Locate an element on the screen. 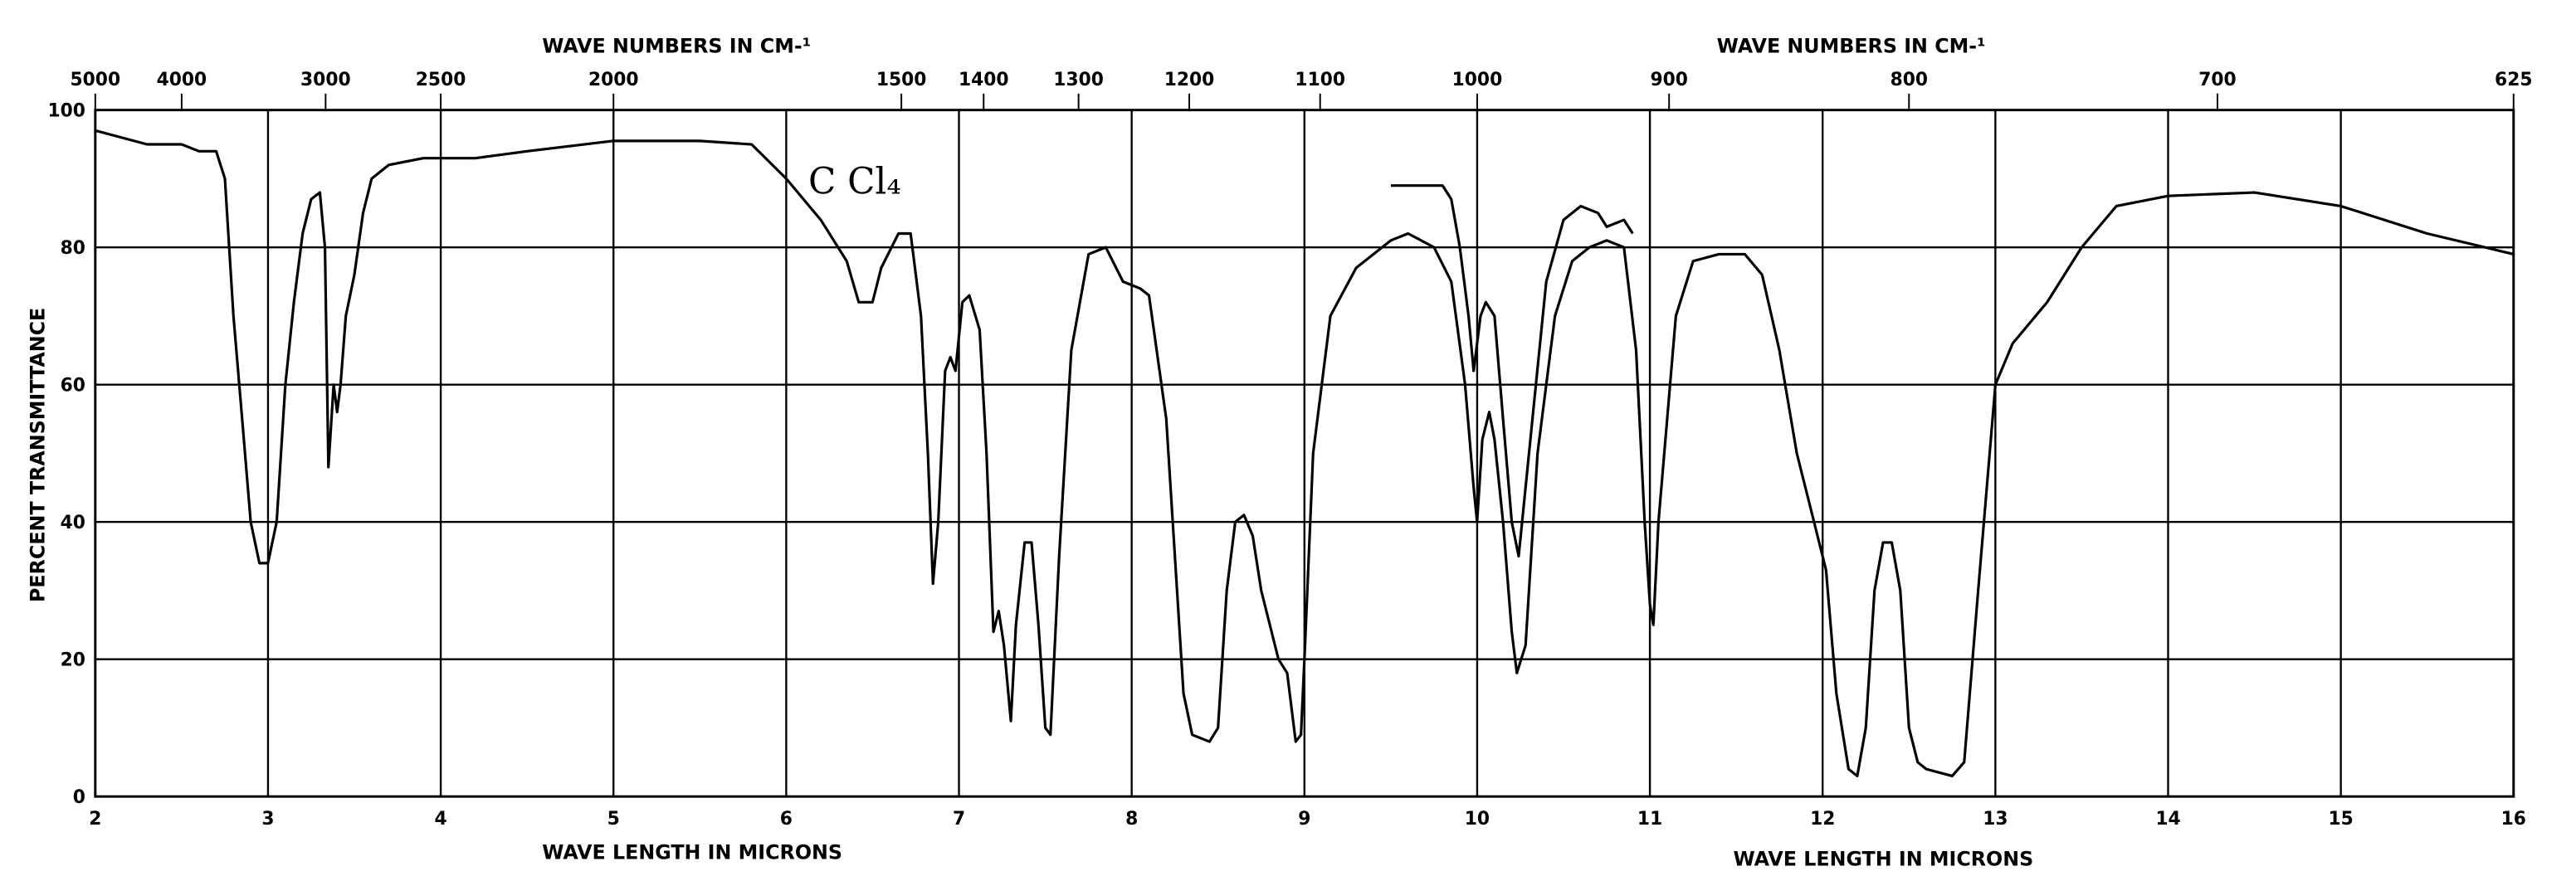 The image size is (2576, 876). x-tick-label: 15 is located at coordinates (2340, 819).